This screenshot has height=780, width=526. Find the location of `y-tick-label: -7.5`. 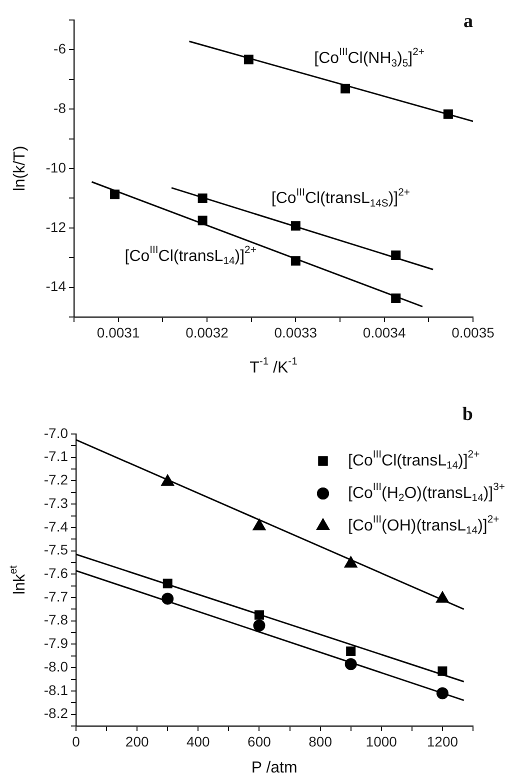

y-tick-label: -7.5 is located at coordinates (56, 550).